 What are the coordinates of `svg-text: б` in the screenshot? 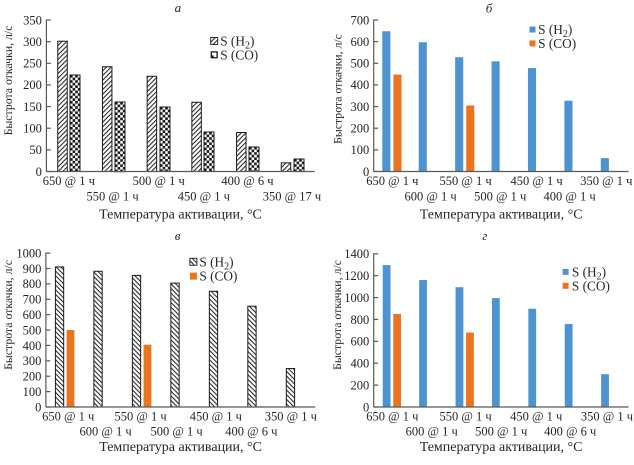 It's located at (489, 8).